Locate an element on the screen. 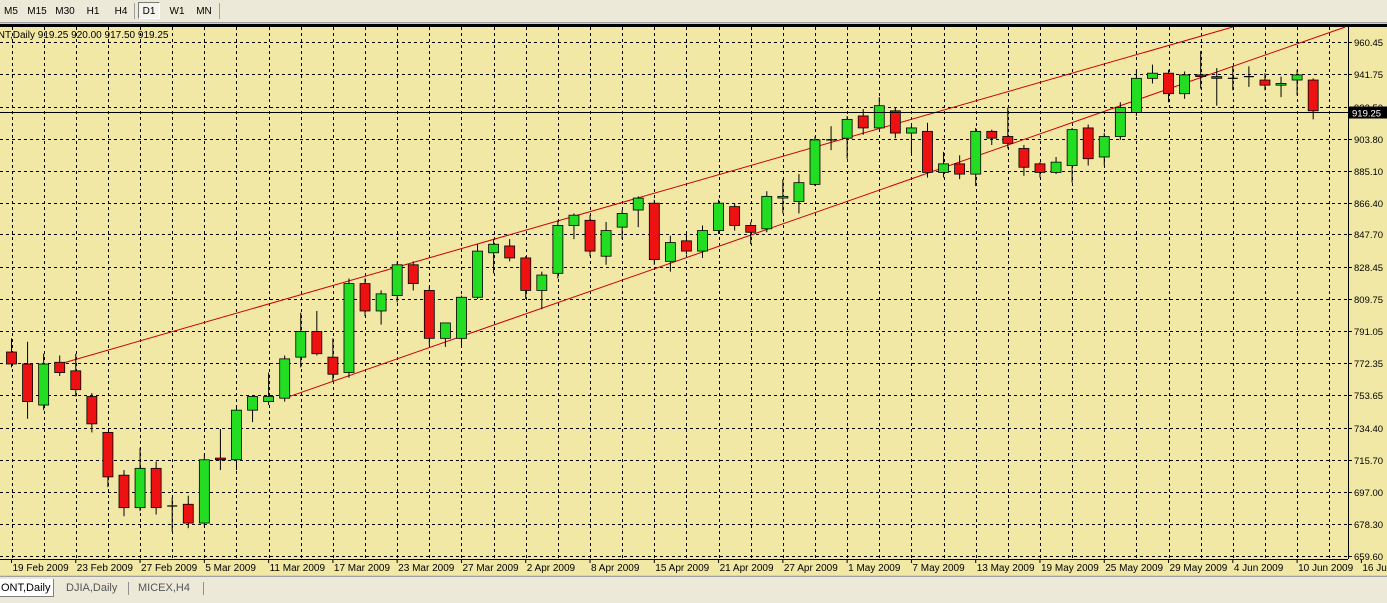  x-tick-label: 21 Apr 2009 is located at coordinates (747, 568).